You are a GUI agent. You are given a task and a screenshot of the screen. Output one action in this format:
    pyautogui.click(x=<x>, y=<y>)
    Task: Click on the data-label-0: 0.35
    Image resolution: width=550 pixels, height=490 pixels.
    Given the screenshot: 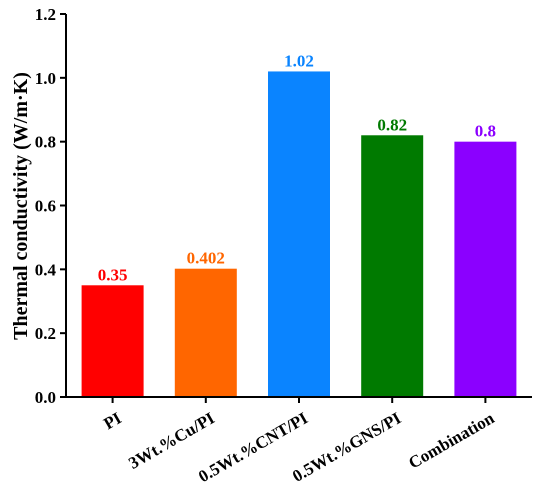 What is the action you would take?
    pyautogui.click(x=113, y=274)
    